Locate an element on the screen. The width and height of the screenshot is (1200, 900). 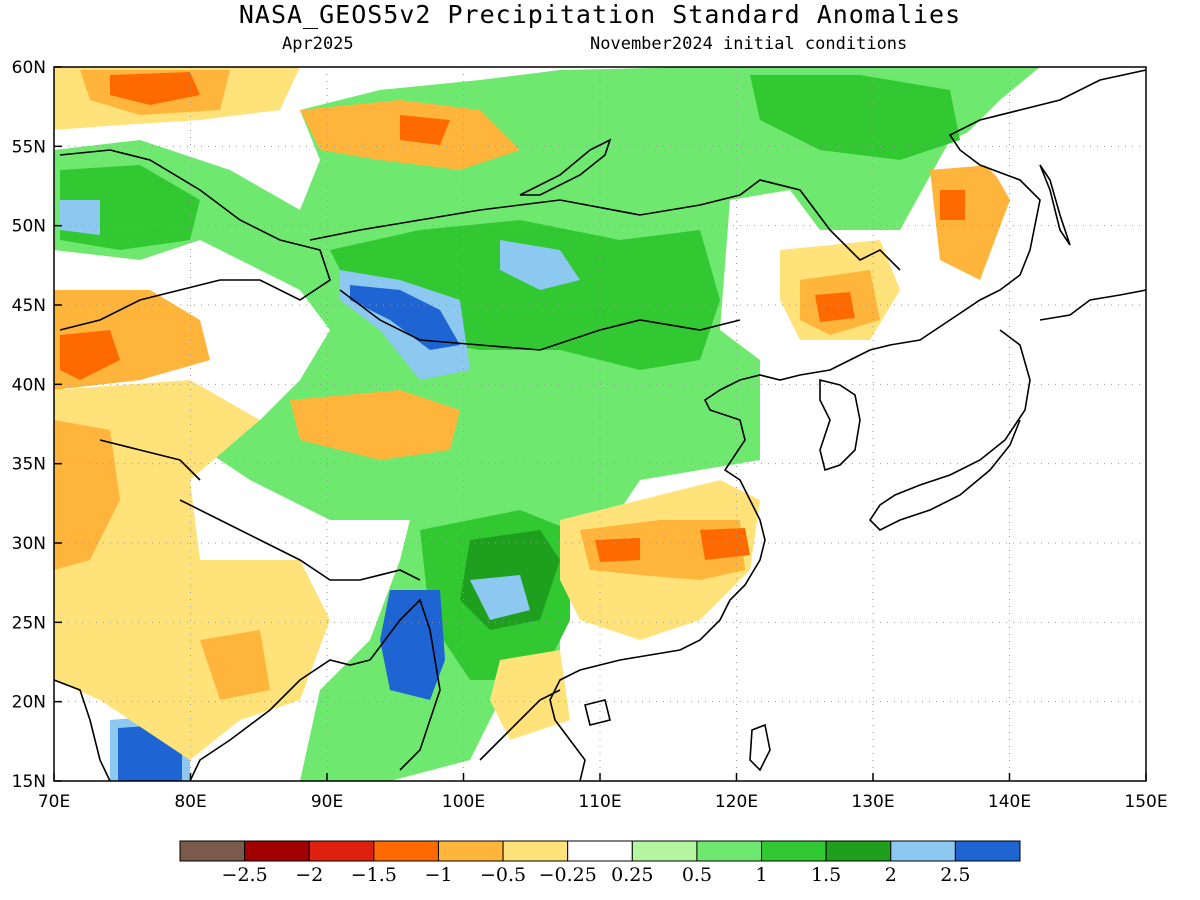
lon-tick-label: 120E is located at coordinates (736, 802).